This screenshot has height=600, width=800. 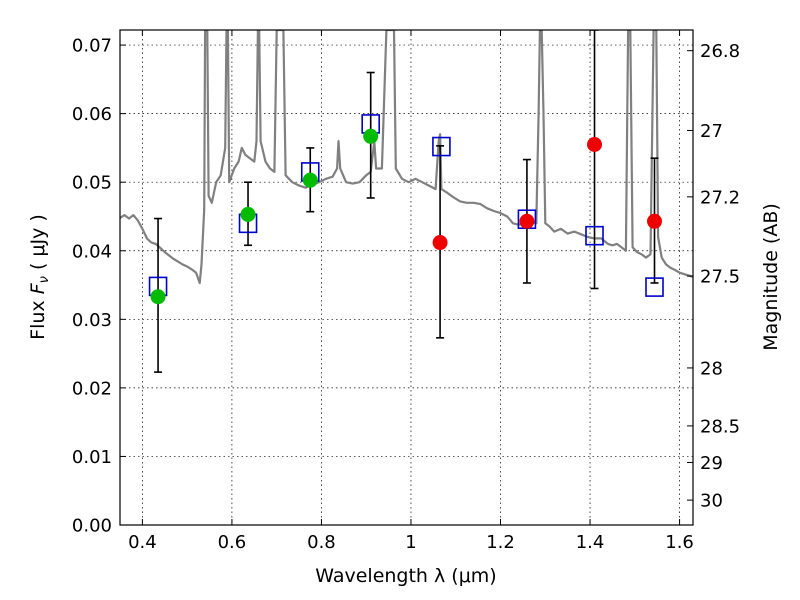 I want to click on x-tick-label: 1.6, so click(x=679, y=542).